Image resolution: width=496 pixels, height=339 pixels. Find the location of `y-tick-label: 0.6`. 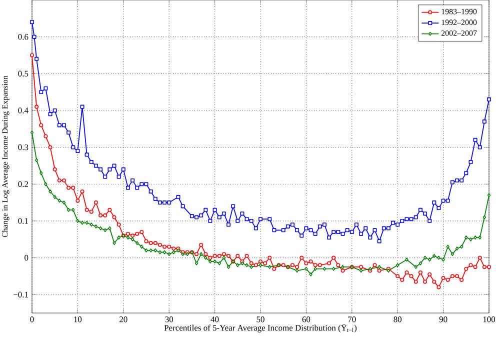

y-tick-label: 0.6 is located at coordinates (23, 37).